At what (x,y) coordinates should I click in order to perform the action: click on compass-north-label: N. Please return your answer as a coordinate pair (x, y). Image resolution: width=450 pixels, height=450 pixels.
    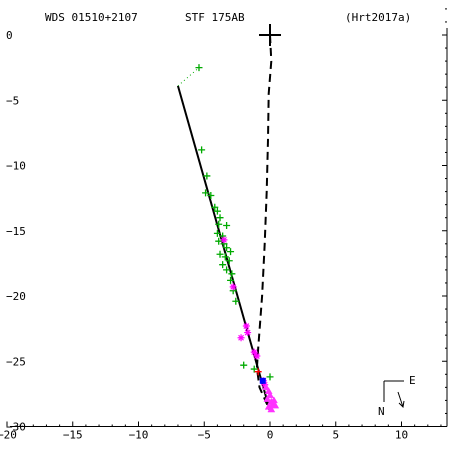
    Looking at the image, I should click on (381, 411).